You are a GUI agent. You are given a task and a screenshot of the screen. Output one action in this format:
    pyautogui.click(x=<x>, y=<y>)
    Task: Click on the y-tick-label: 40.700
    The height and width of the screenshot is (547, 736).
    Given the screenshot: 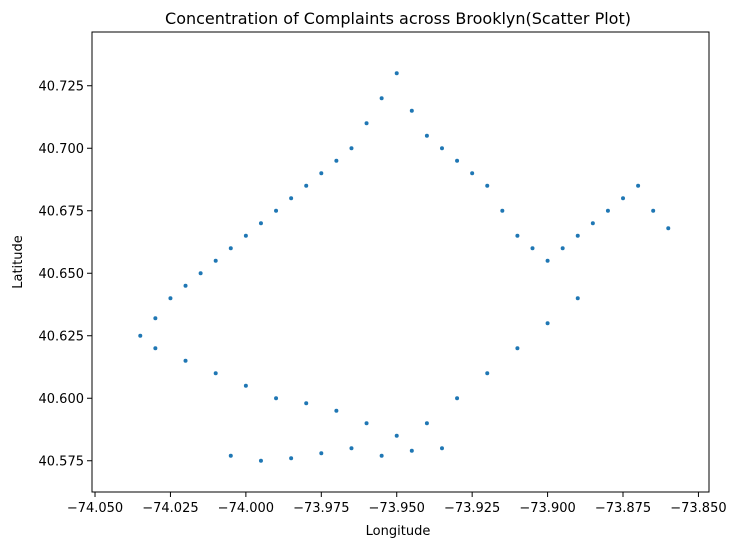 What is the action you would take?
    pyautogui.click(x=62, y=149)
    